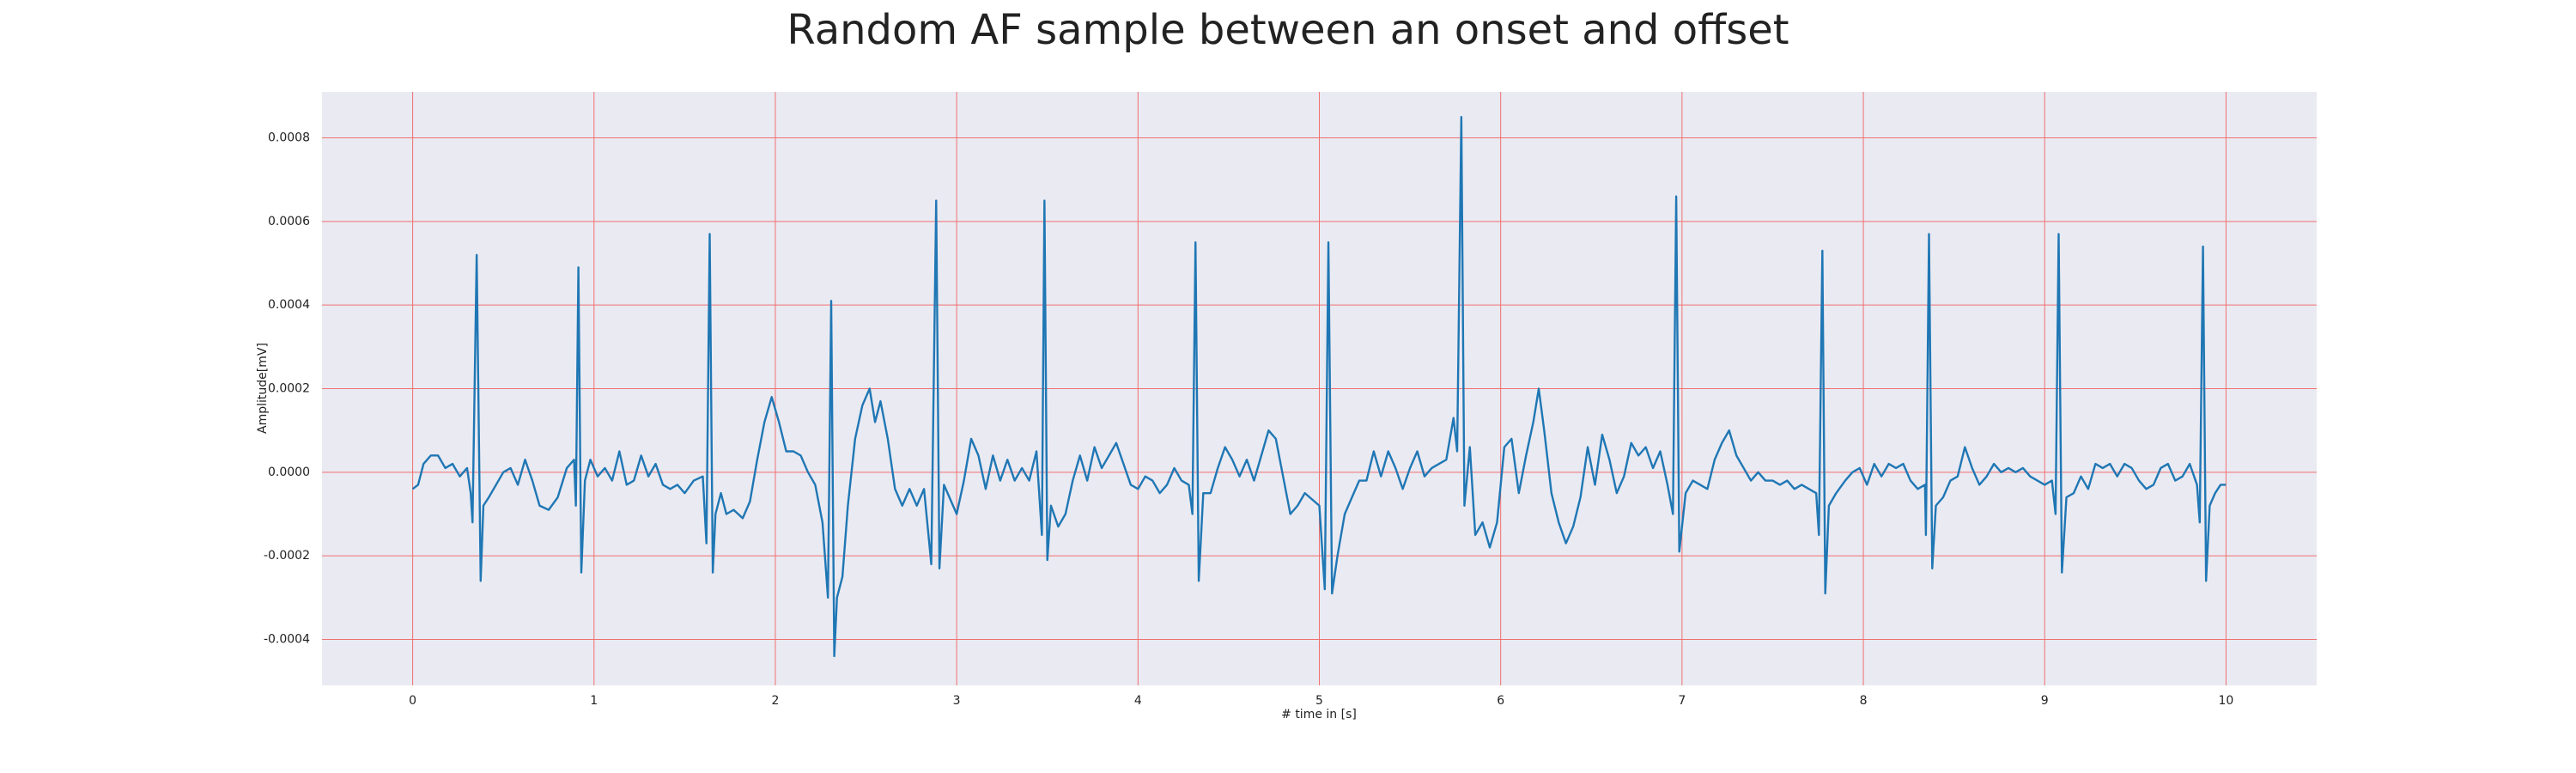  Describe the element at coordinates (289, 221) in the screenshot. I see `y-tick-label: 0.0006` at that location.